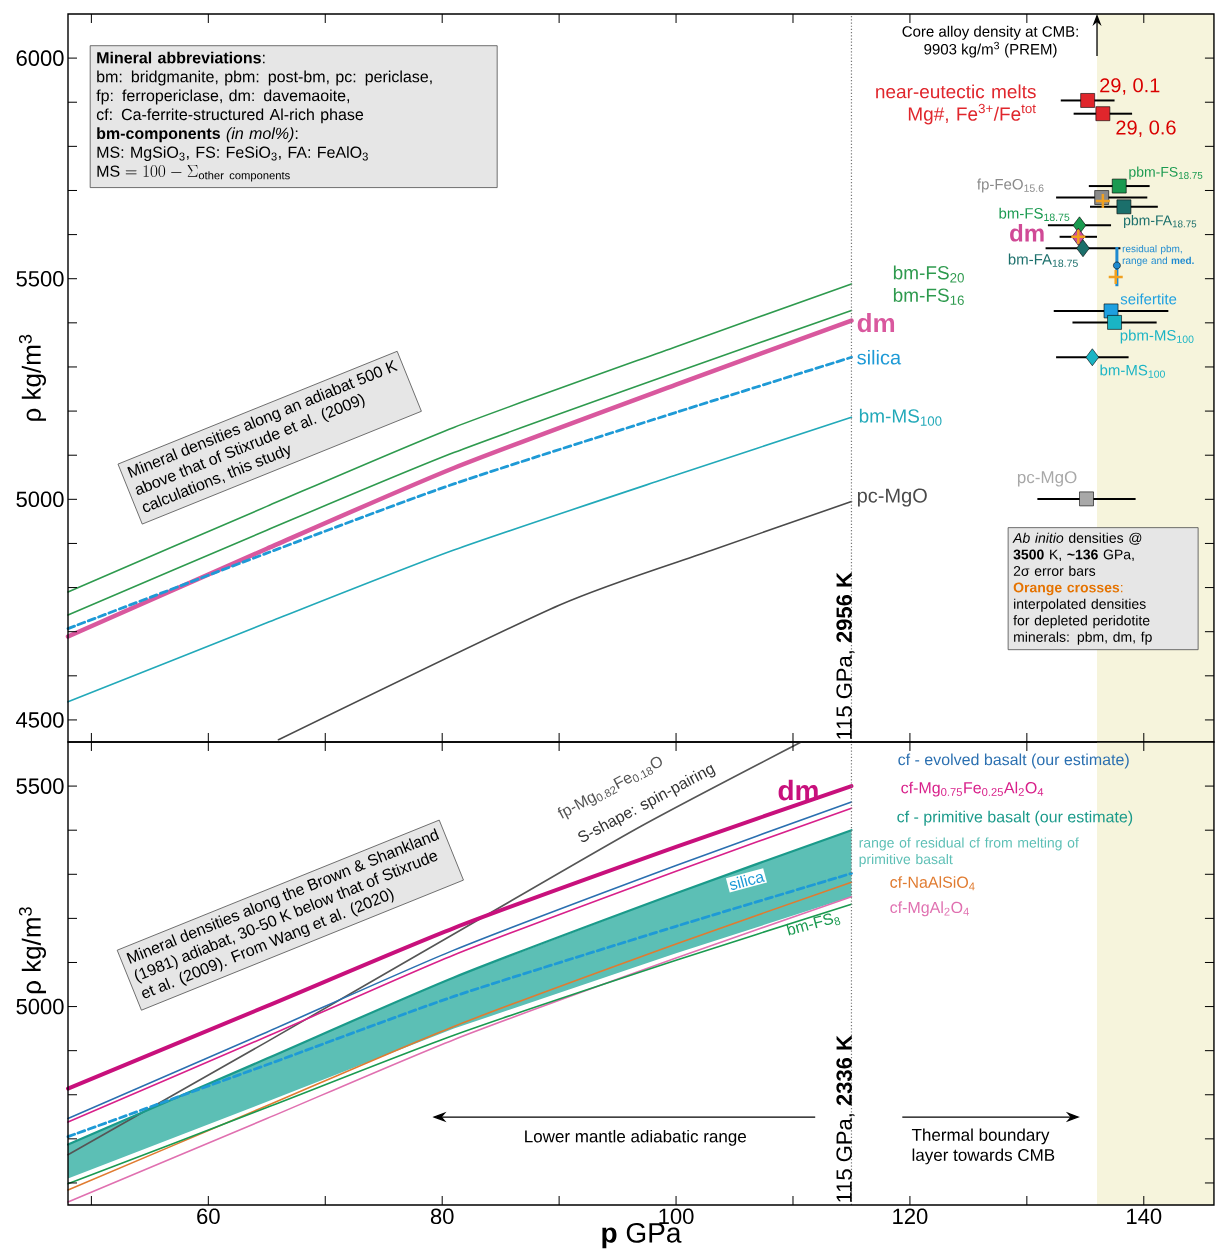 Image resolution: width=1217 pixels, height=1251 pixels. Describe the element at coordinates (676, 1216) in the screenshot. I see `x-tick-label: 100` at that location.